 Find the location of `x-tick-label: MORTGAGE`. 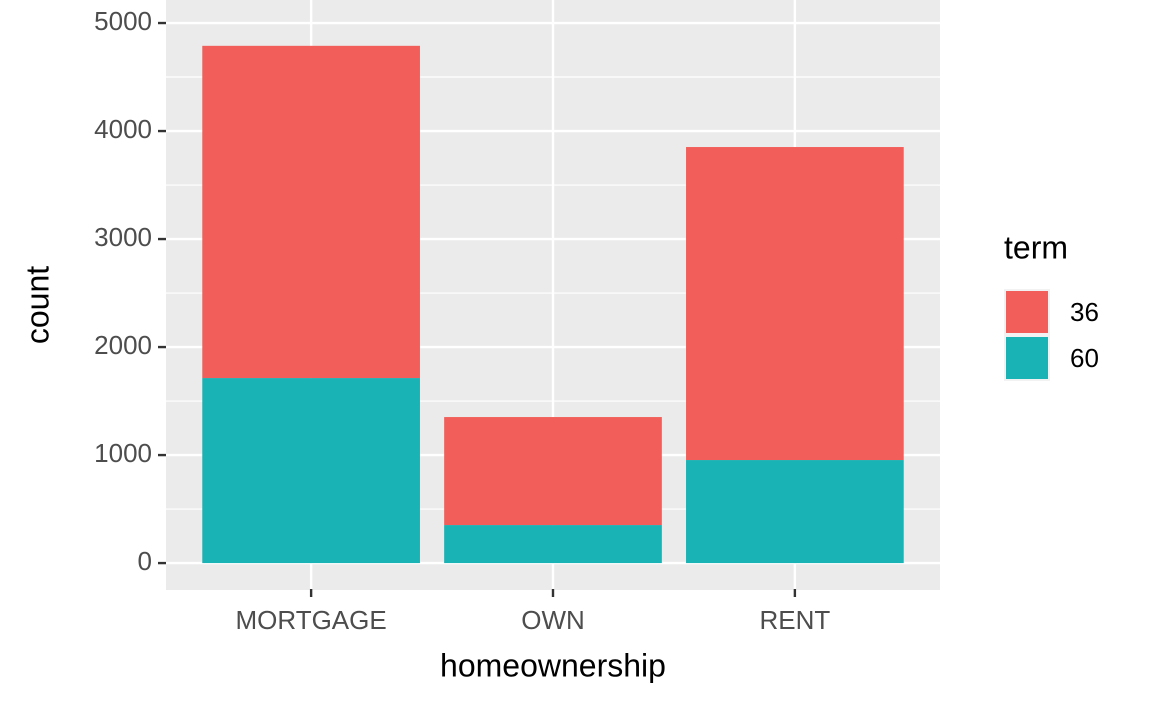

x-tick-label: MORTGAGE is located at coordinates (311, 620).